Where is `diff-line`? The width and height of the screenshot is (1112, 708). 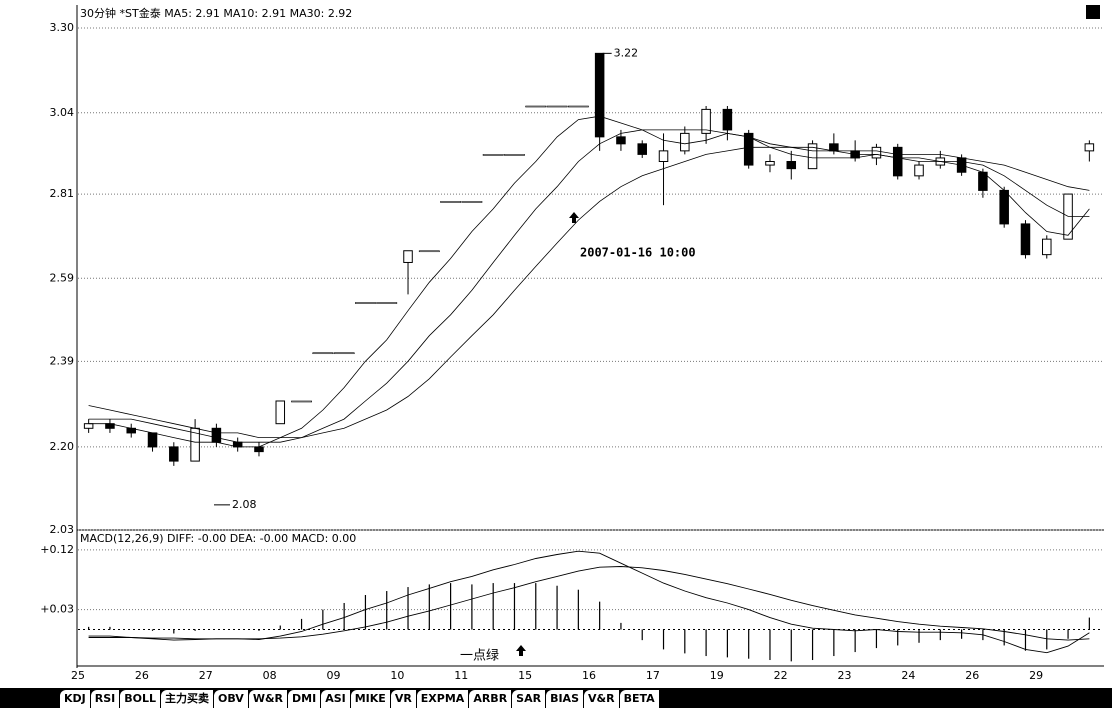
diff-line is located at coordinates (589, 602).